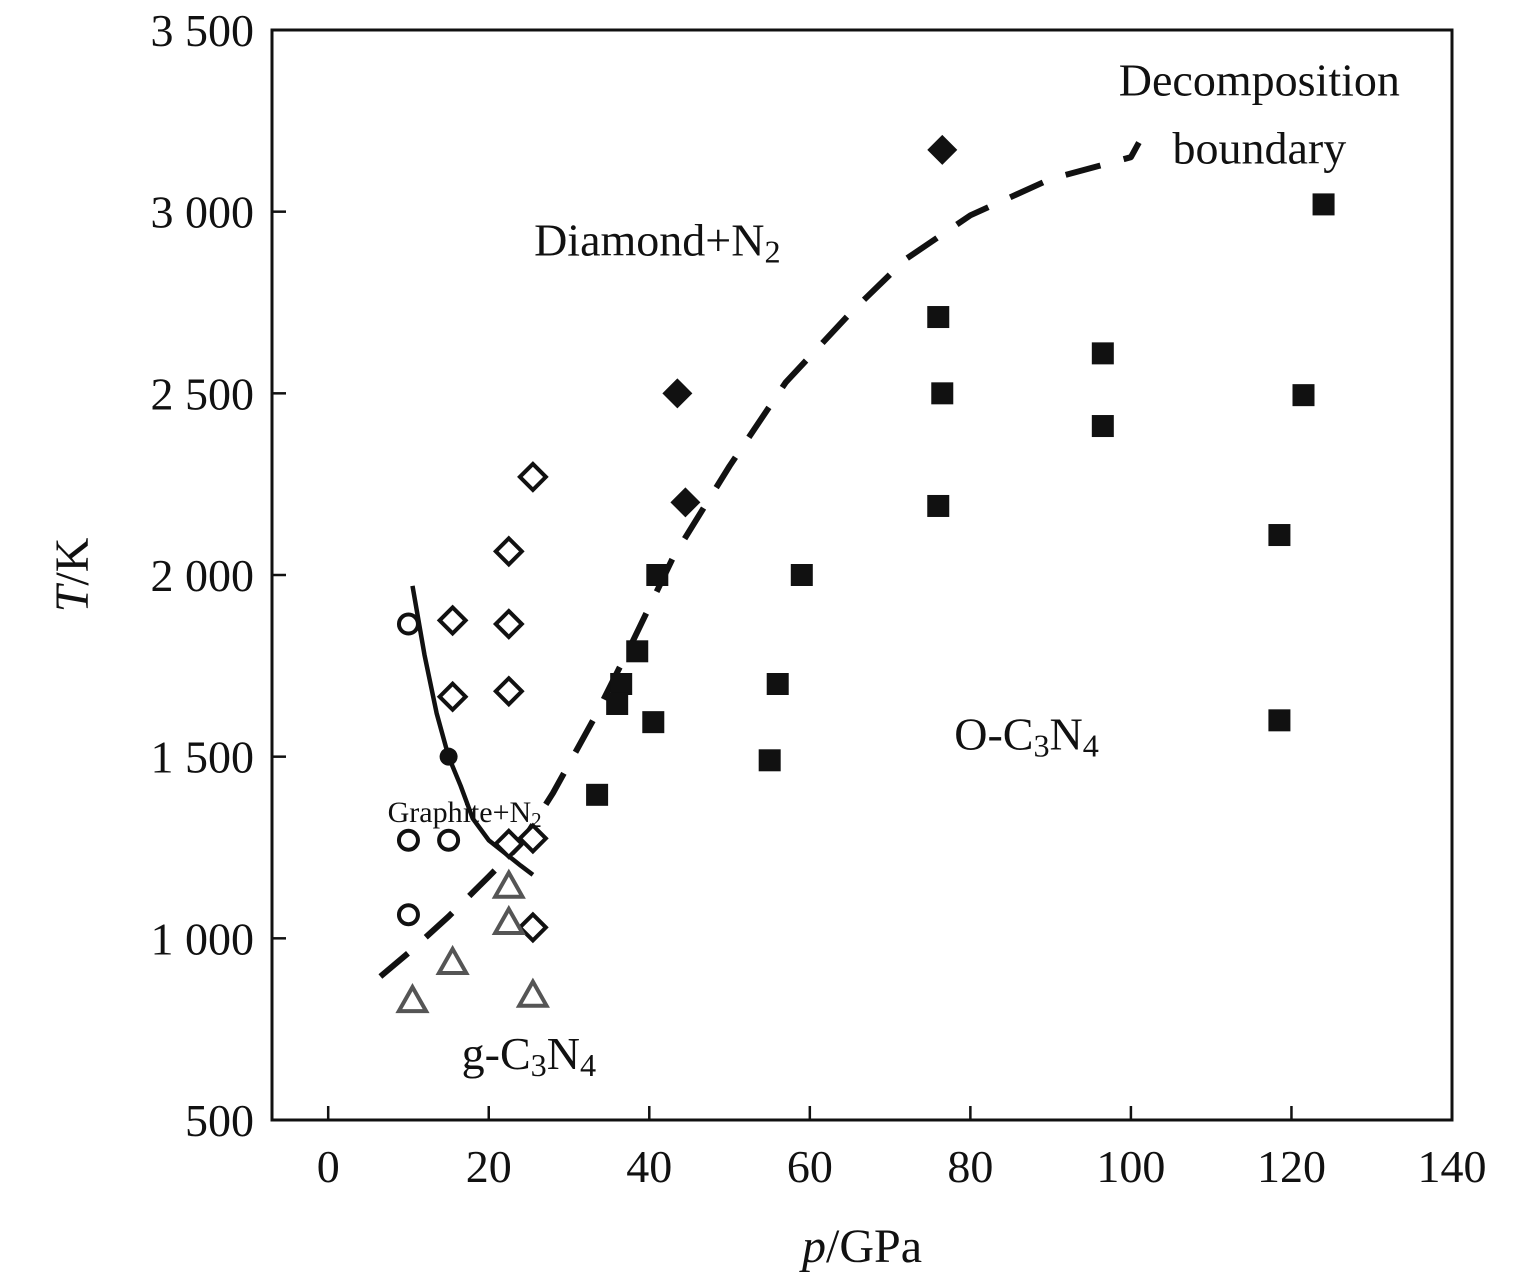 The image size is (1535, 1277). Describe the element at coordinates (203, 757) in the screenshot. I see `y-tick-label: 1 500` at that location.